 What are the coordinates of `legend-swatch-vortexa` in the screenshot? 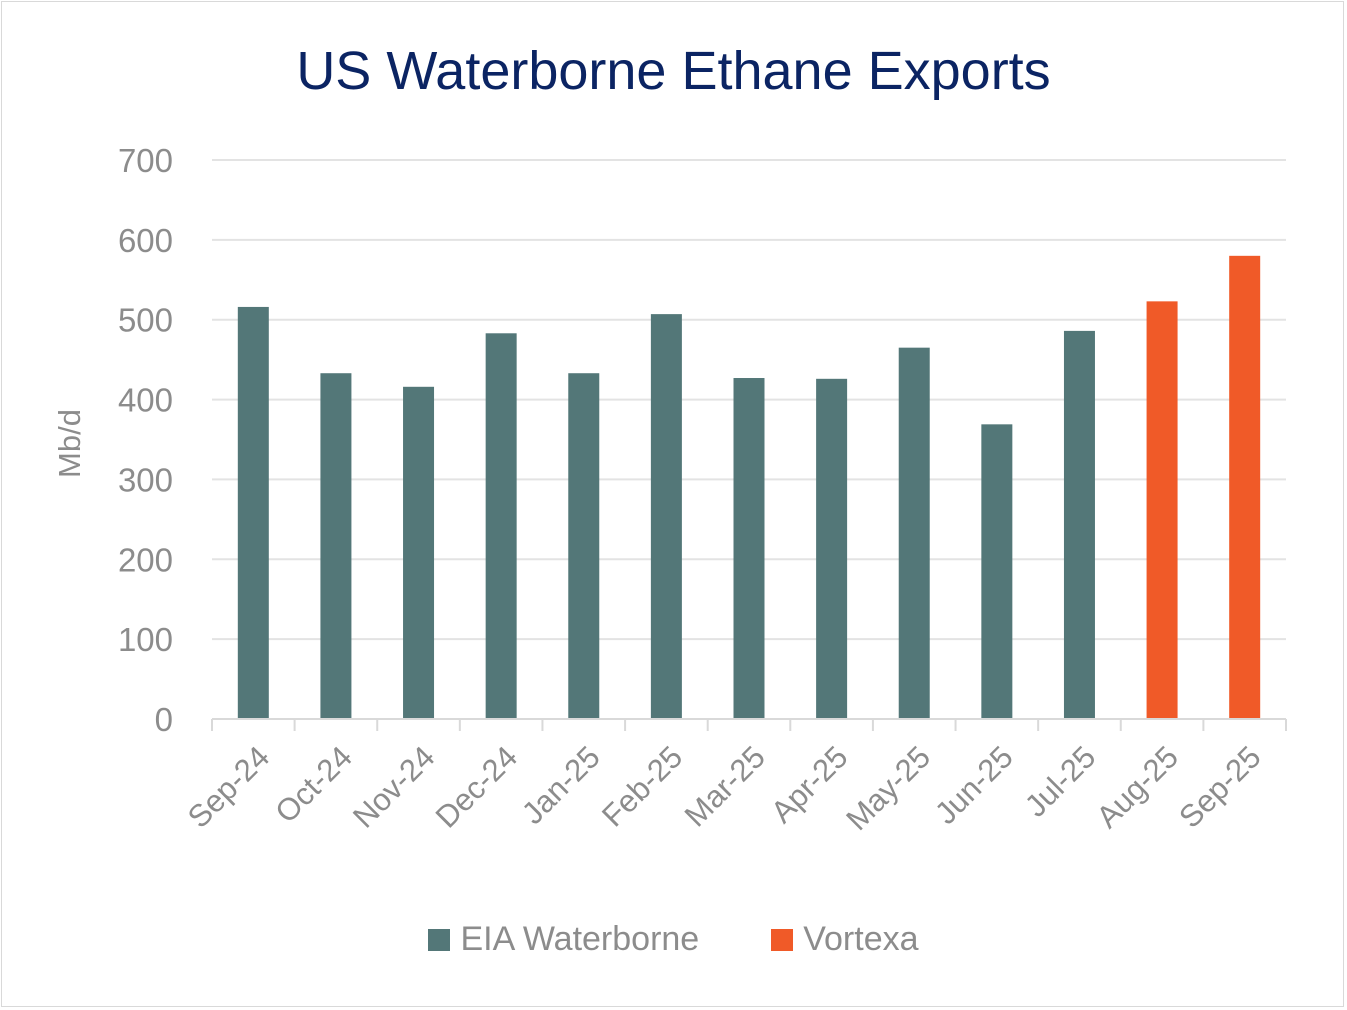 It's located at (782, 939).